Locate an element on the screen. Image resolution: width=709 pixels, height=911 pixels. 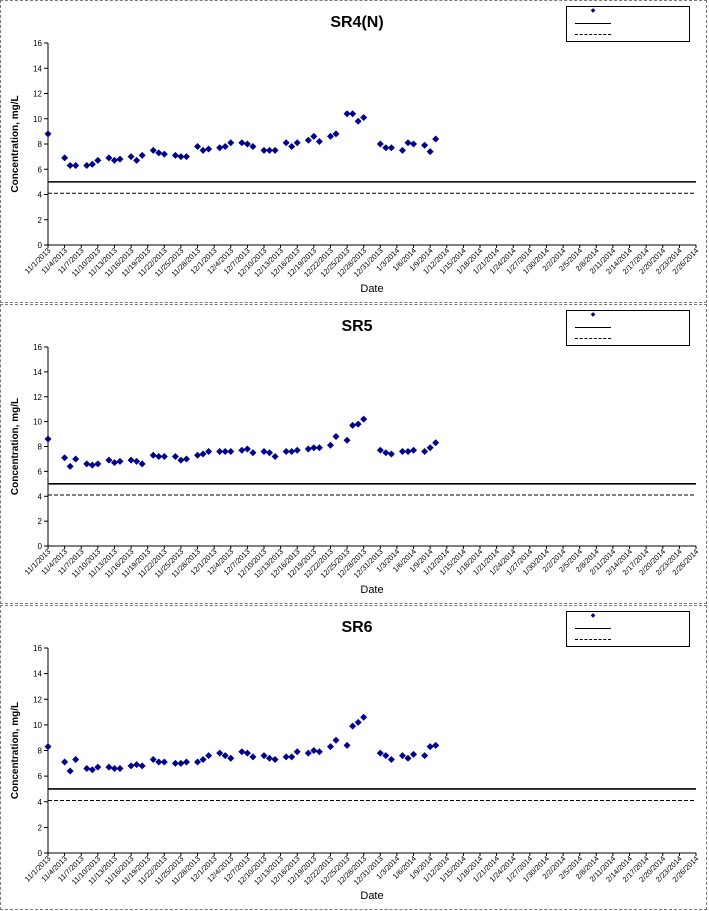
y-tick-label: 2 is located at coordinates (40, 827).